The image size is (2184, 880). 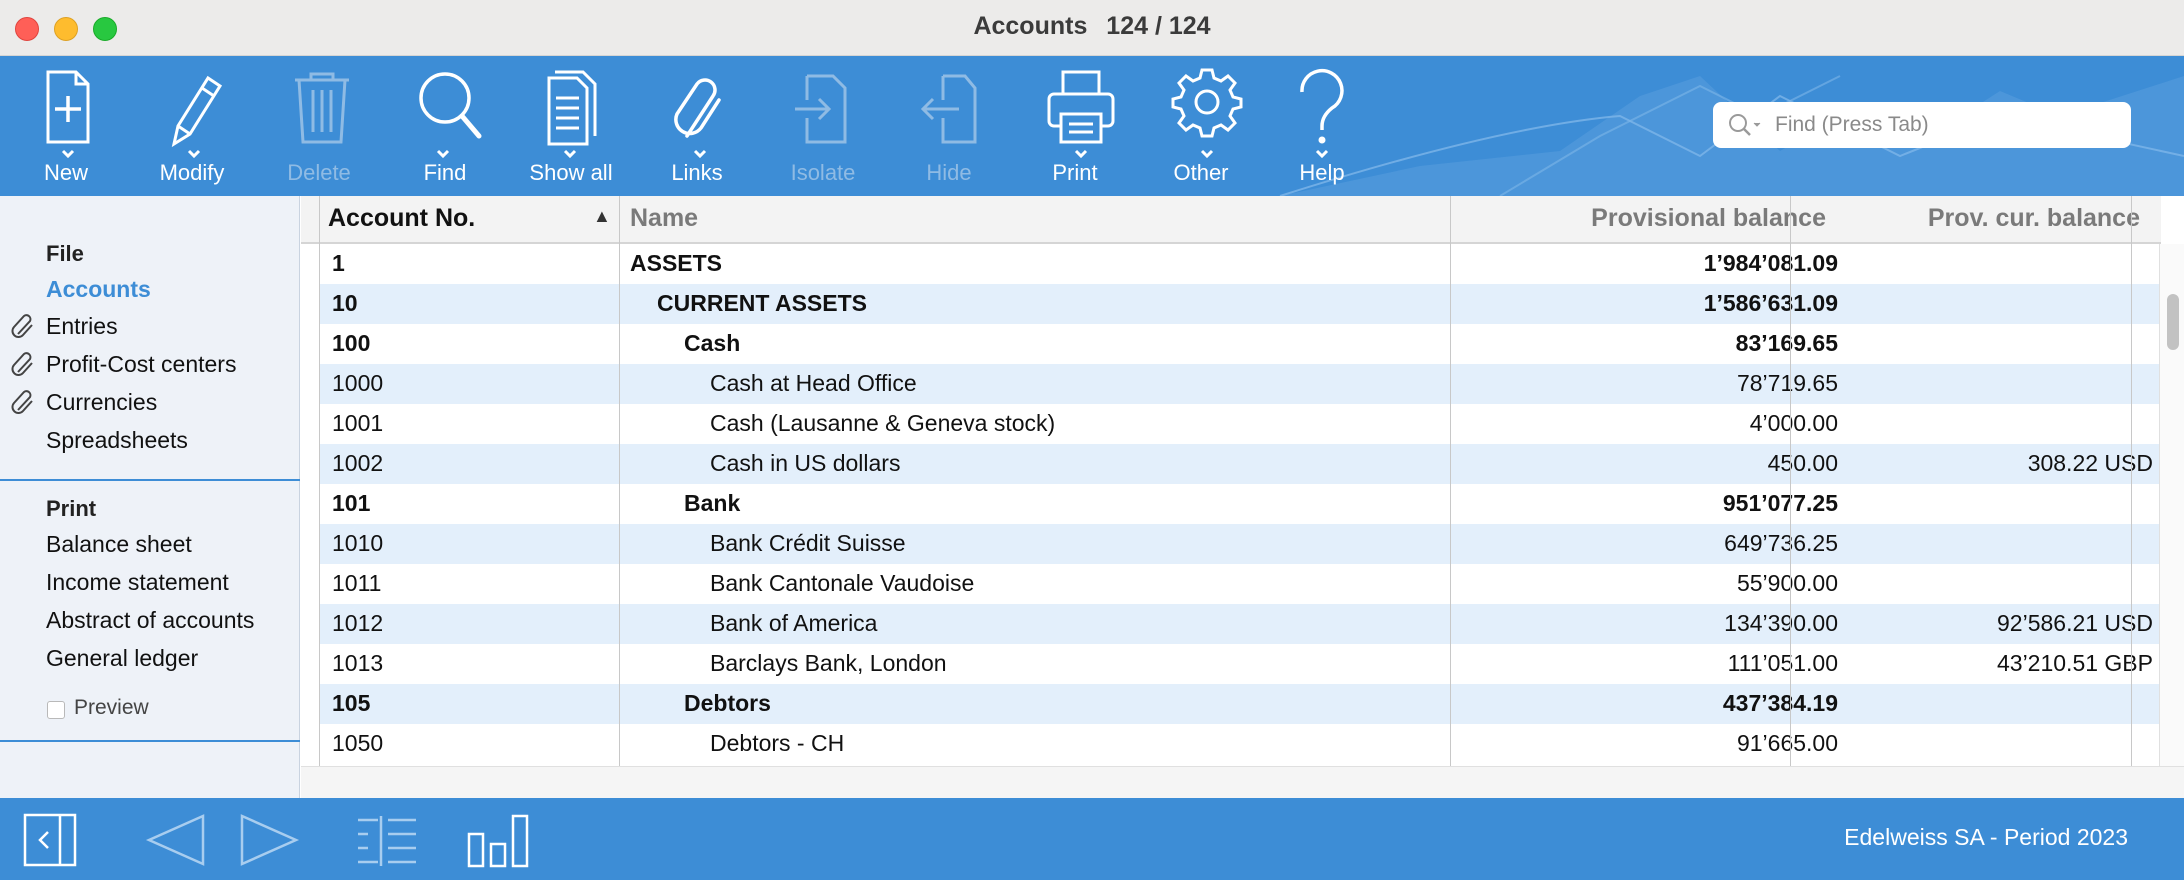 What do you see at coordinates (602, 216) in the screenshot?
I see `sort-ascending-icon: ▲` at bounding box center [602, 216].